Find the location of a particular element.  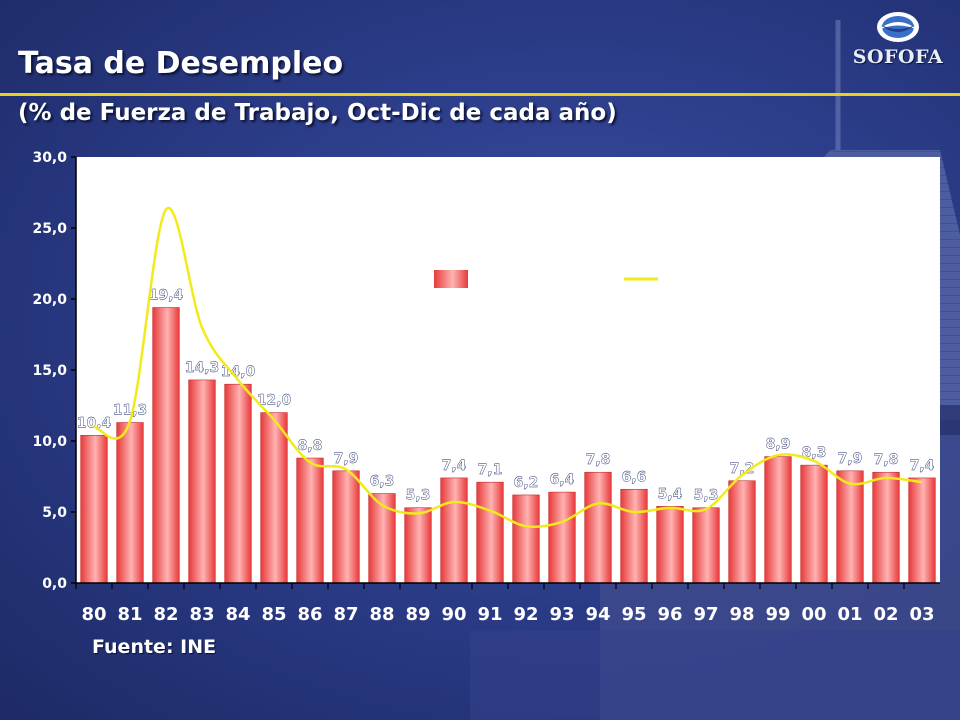

bar-value-label: 6,2 is located at coordinates (526, 483).